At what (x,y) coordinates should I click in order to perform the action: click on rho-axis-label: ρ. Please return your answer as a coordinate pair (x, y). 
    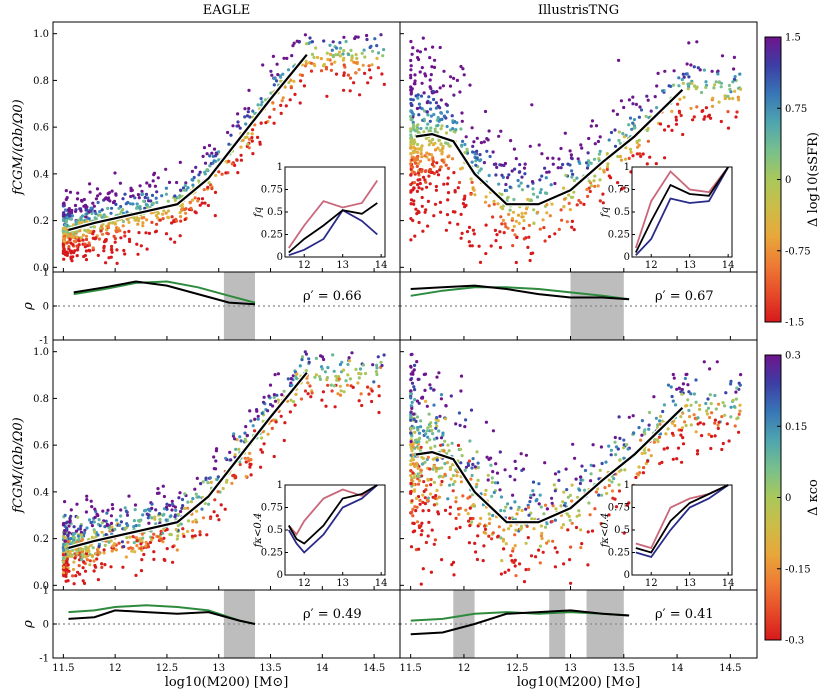
    Looking at the image, I should click on (28, 306).